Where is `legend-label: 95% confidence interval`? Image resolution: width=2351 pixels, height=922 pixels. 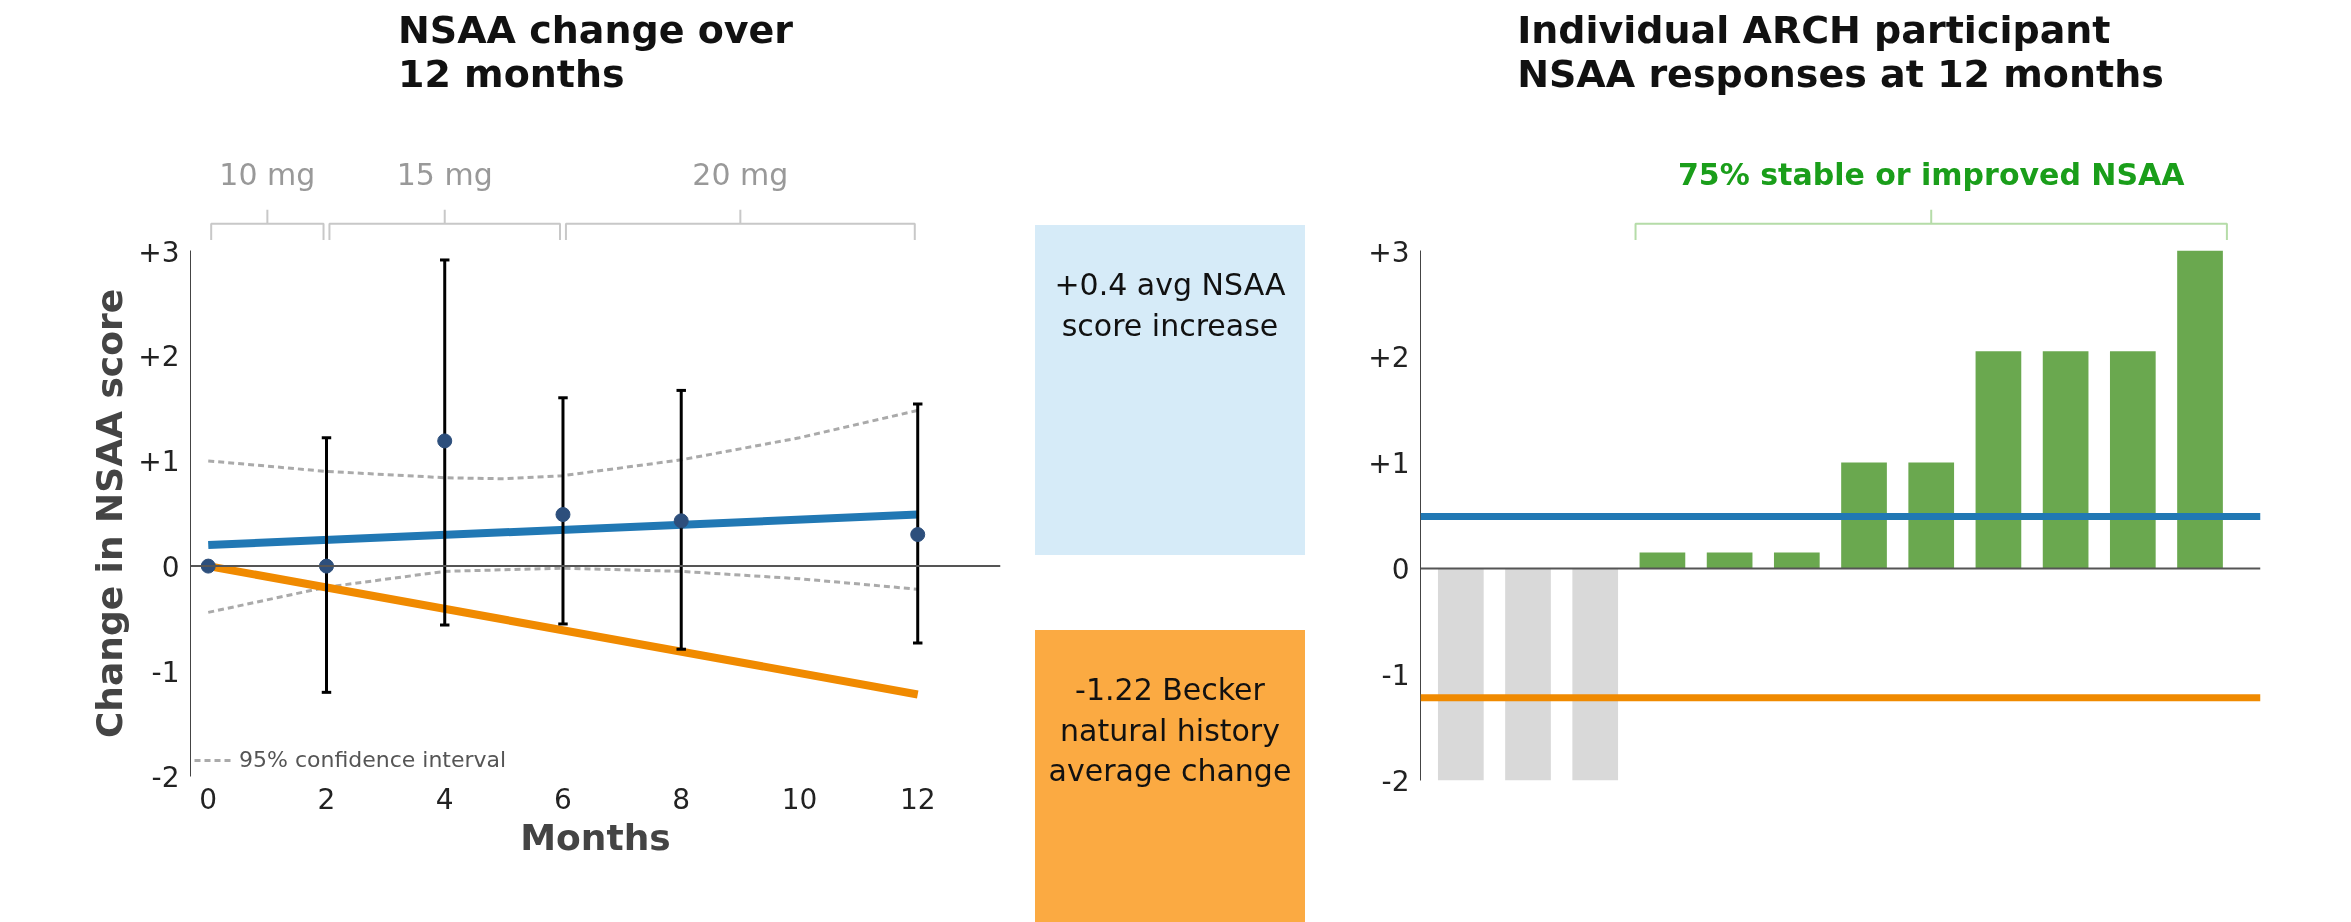
legend-label: 95% confidence interval is located at coordinates (373, 759).